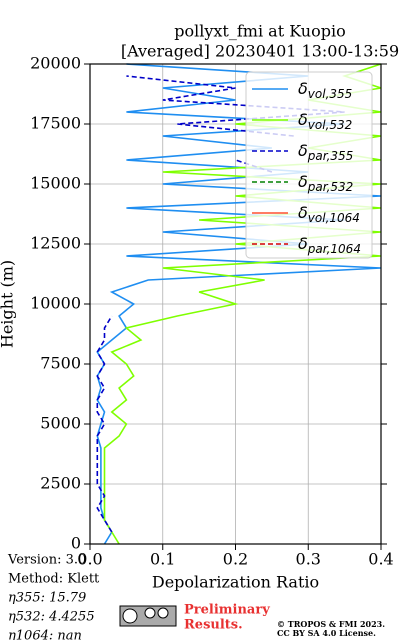  I want to click on y-tick-label: 5000, so click(60, 423).